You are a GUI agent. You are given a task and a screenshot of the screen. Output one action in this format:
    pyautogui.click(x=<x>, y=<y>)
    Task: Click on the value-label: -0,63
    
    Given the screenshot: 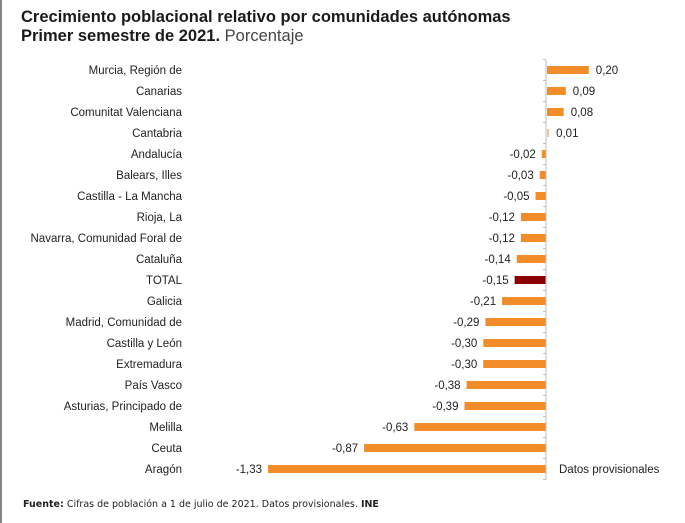 What is the action you would take?
    pyautogui.click(x=395, y=428)
    